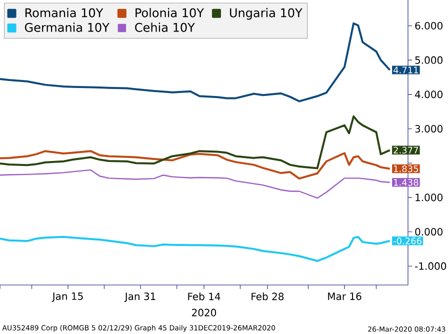  Describe the element at coordinates (406, 168) in the screenshot. I see `data-label: 1.835` at that location.